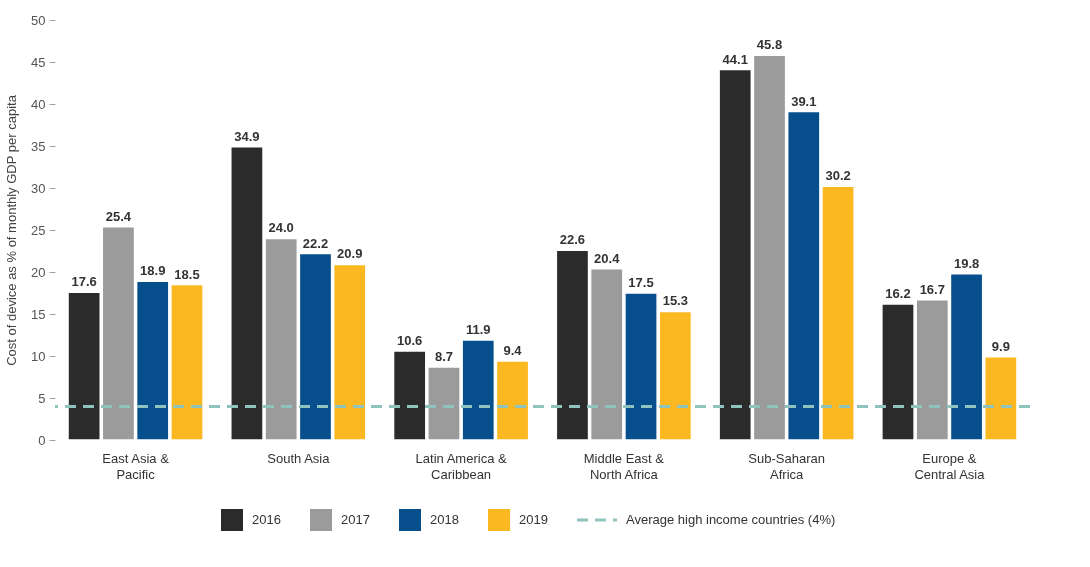 This screenshot has height=567, width=1090. I want to click on legend-label: Average high income countries (4%), so click(731, 519).